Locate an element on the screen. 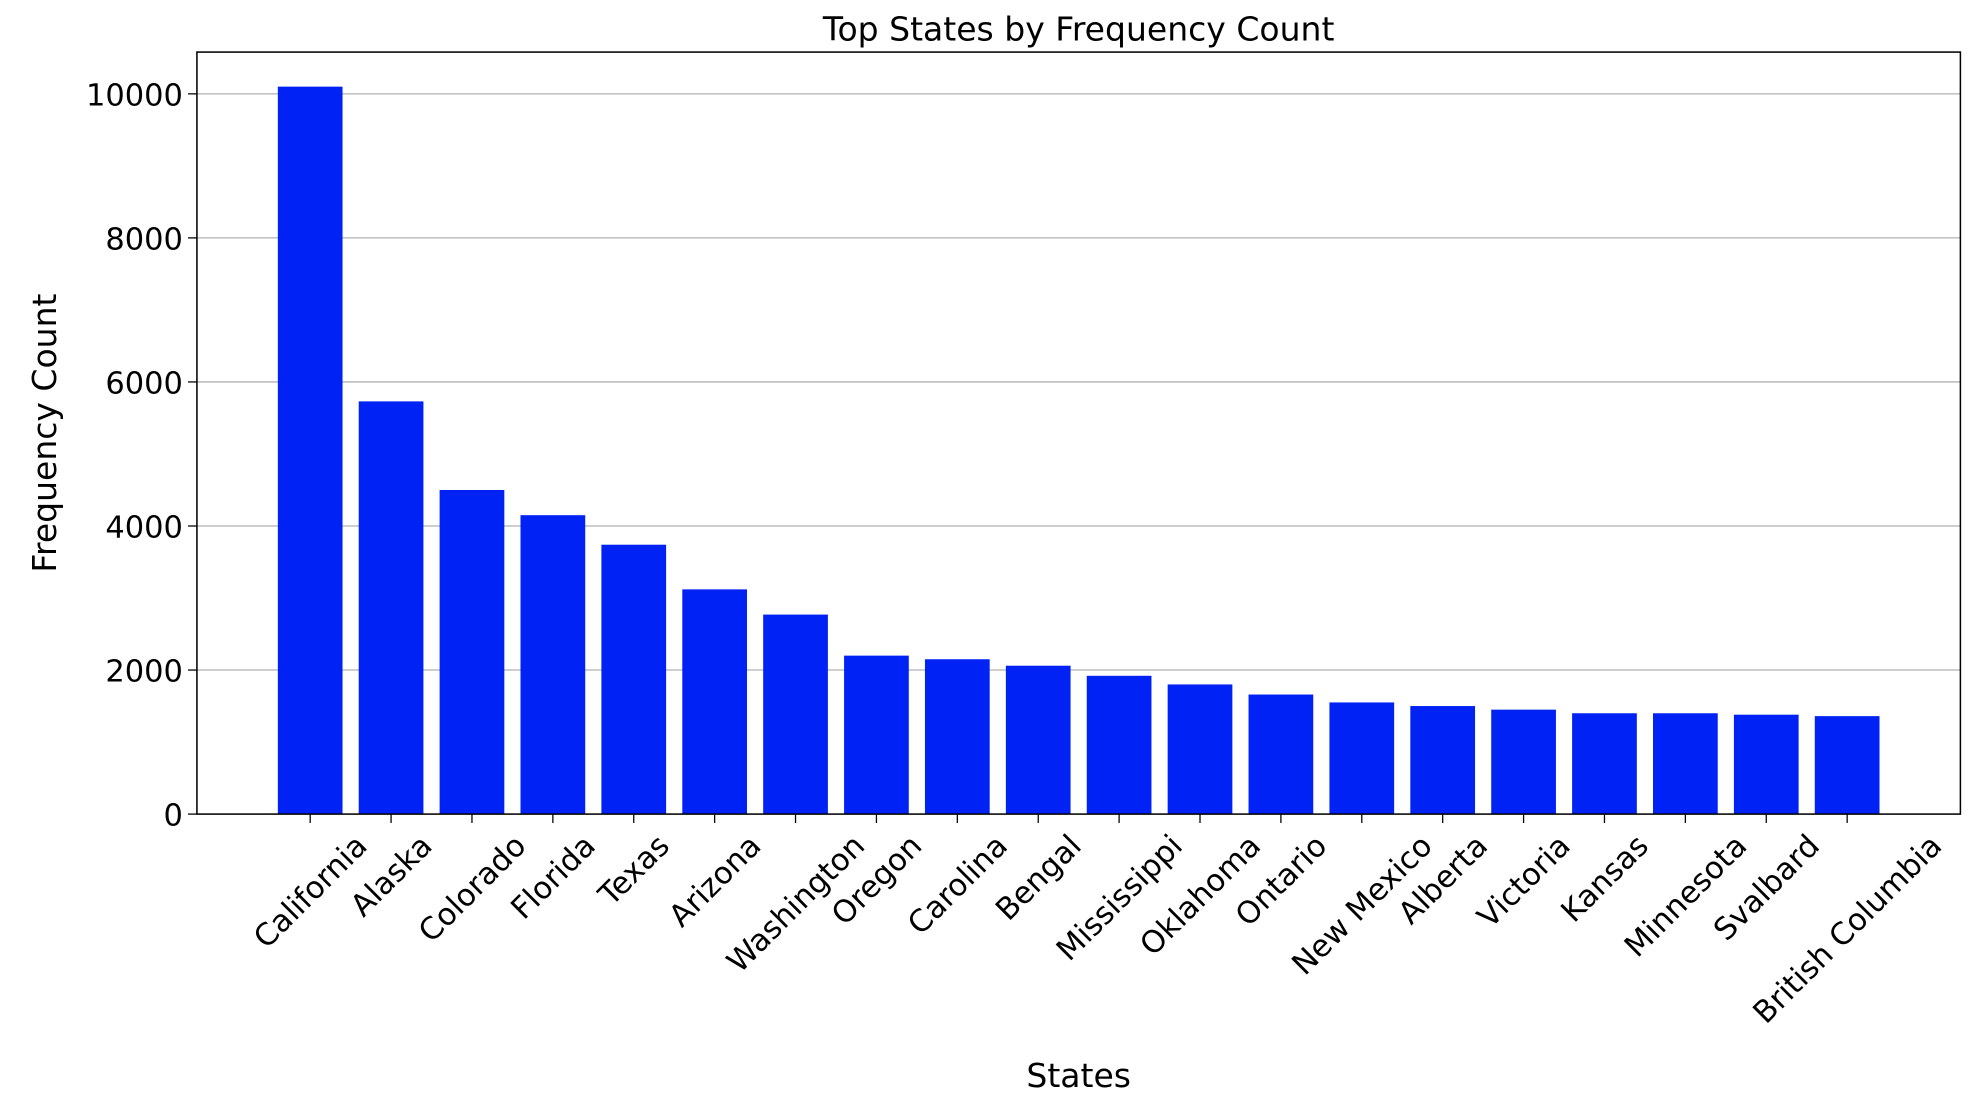  y-tick-label: 0 is located at coordinates (173, 816).